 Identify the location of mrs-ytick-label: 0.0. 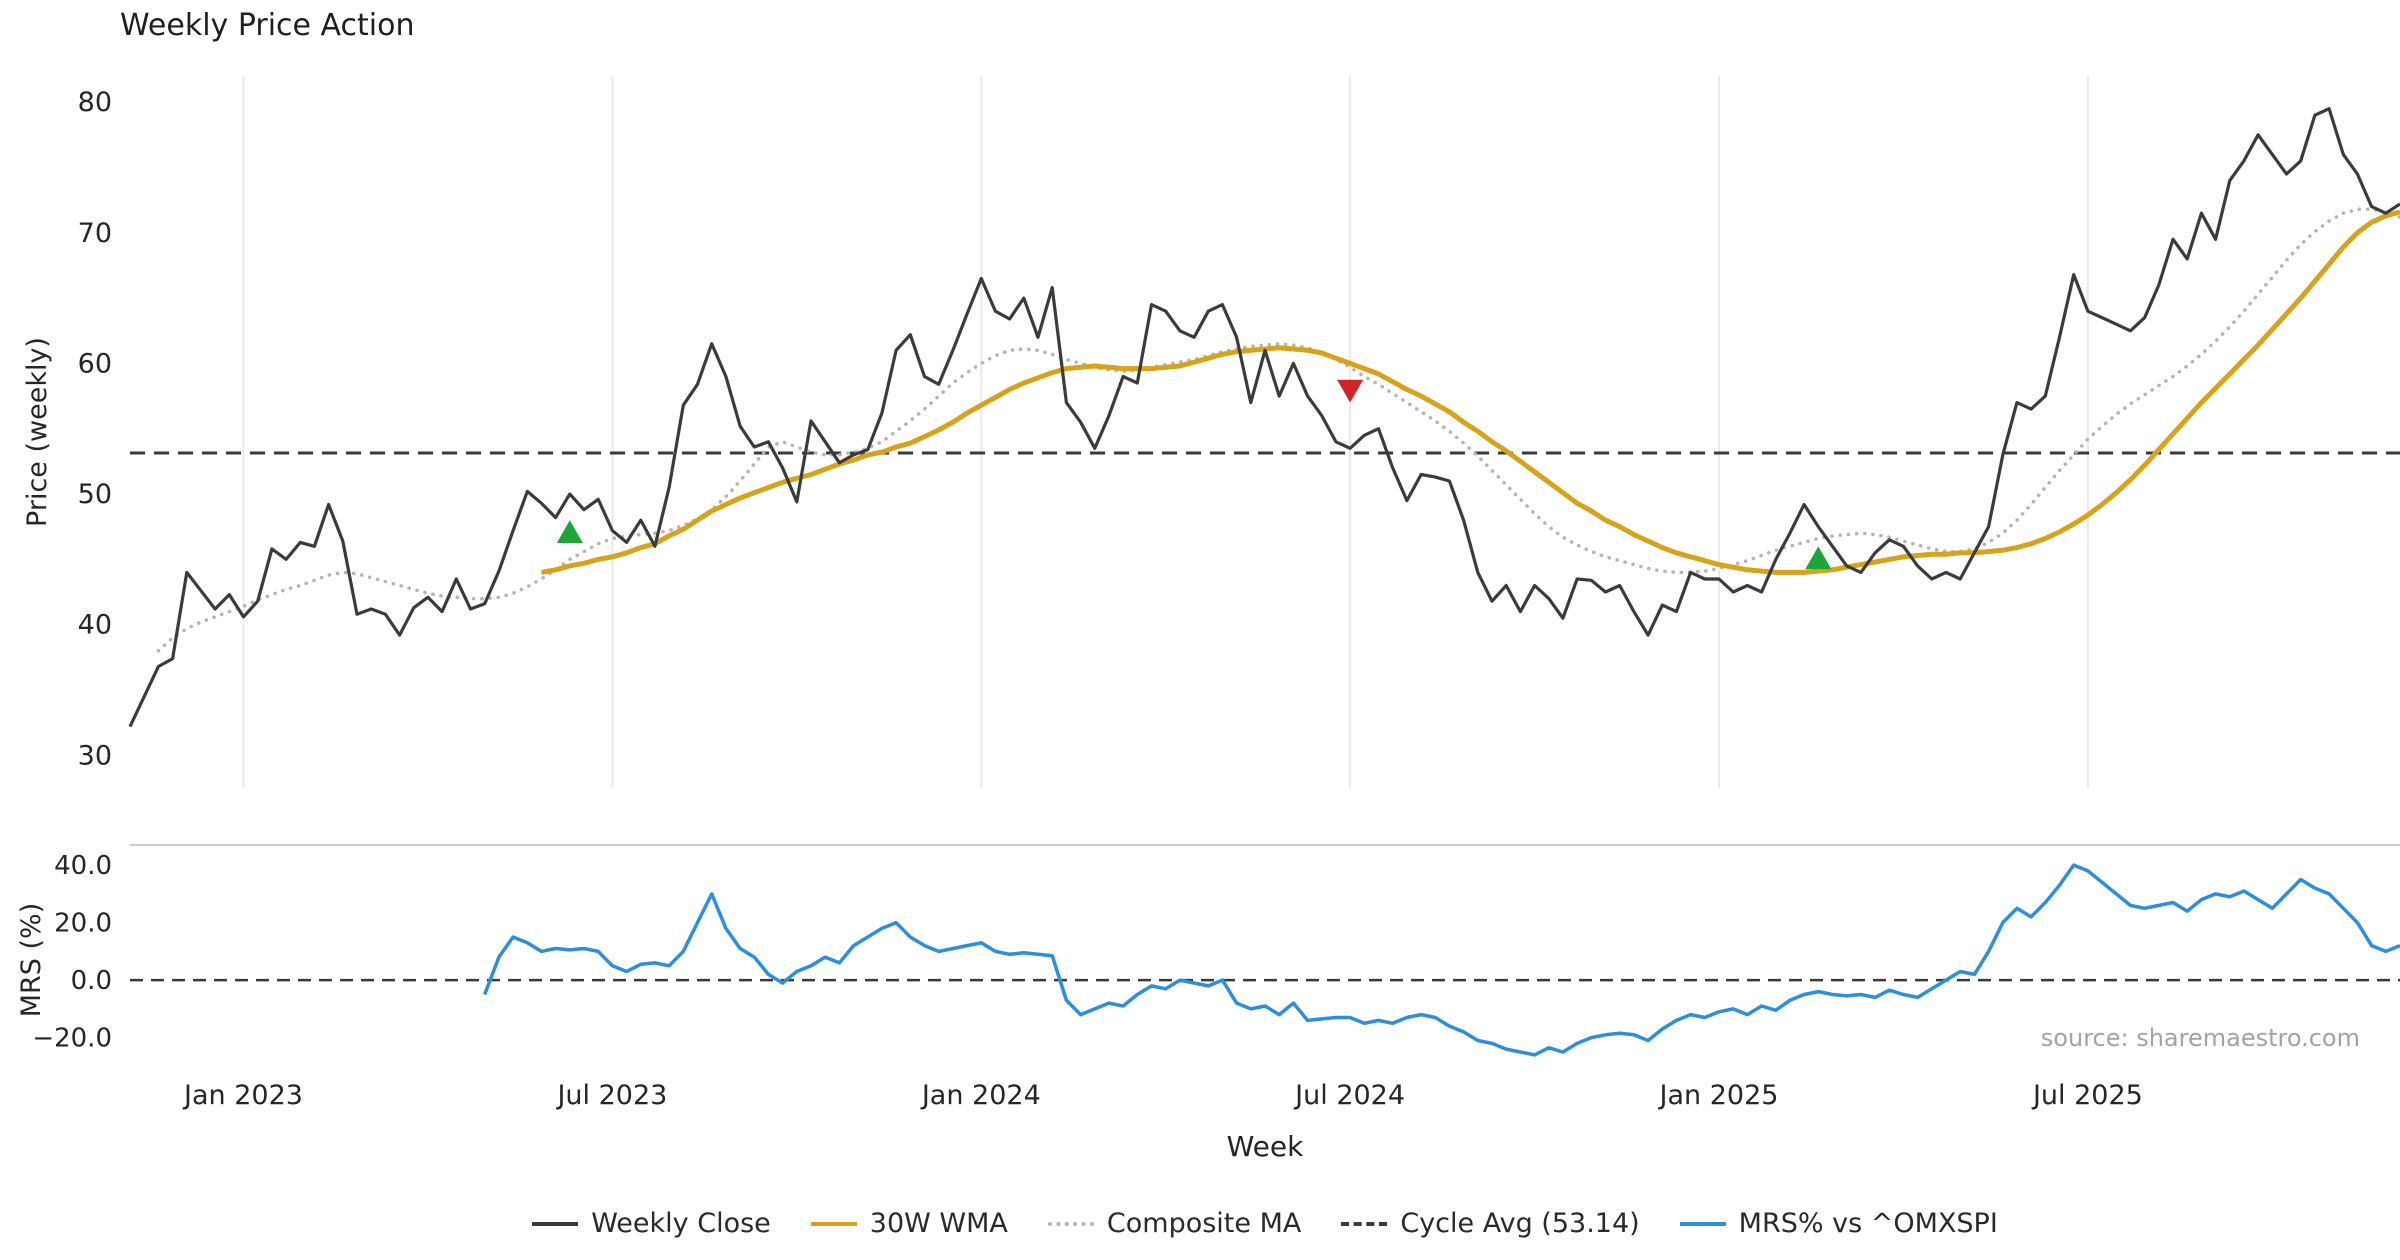
(91, 981).